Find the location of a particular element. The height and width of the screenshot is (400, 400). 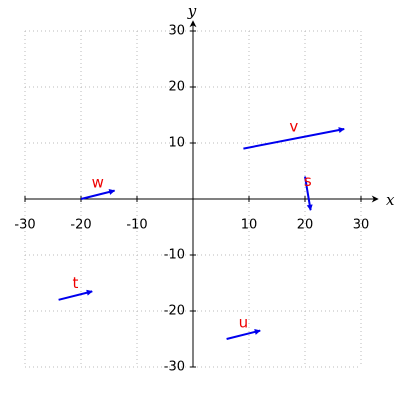

vector-label: w is located at coordinates (98, 182).